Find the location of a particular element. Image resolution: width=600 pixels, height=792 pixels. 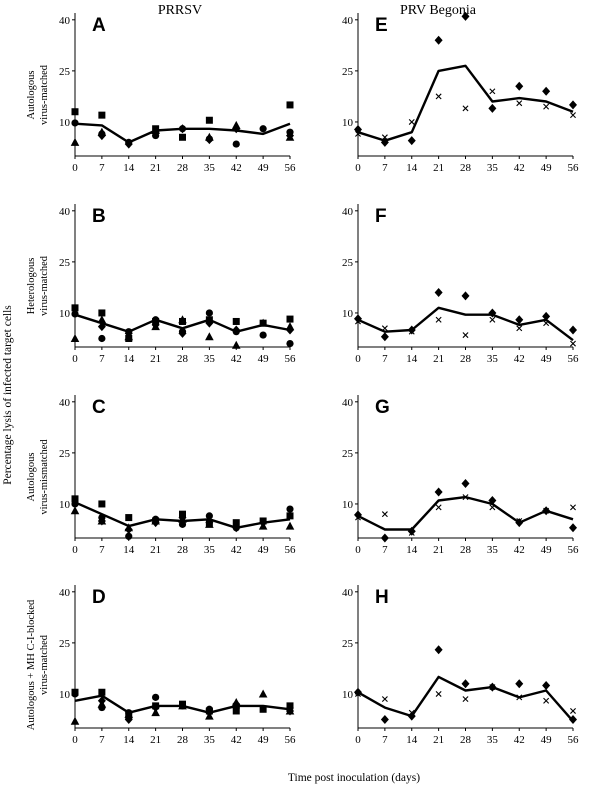

panel-e: 10 25 40 0 7 14 21 28 35 42 49 56 E is located at coordinates (460, 92).